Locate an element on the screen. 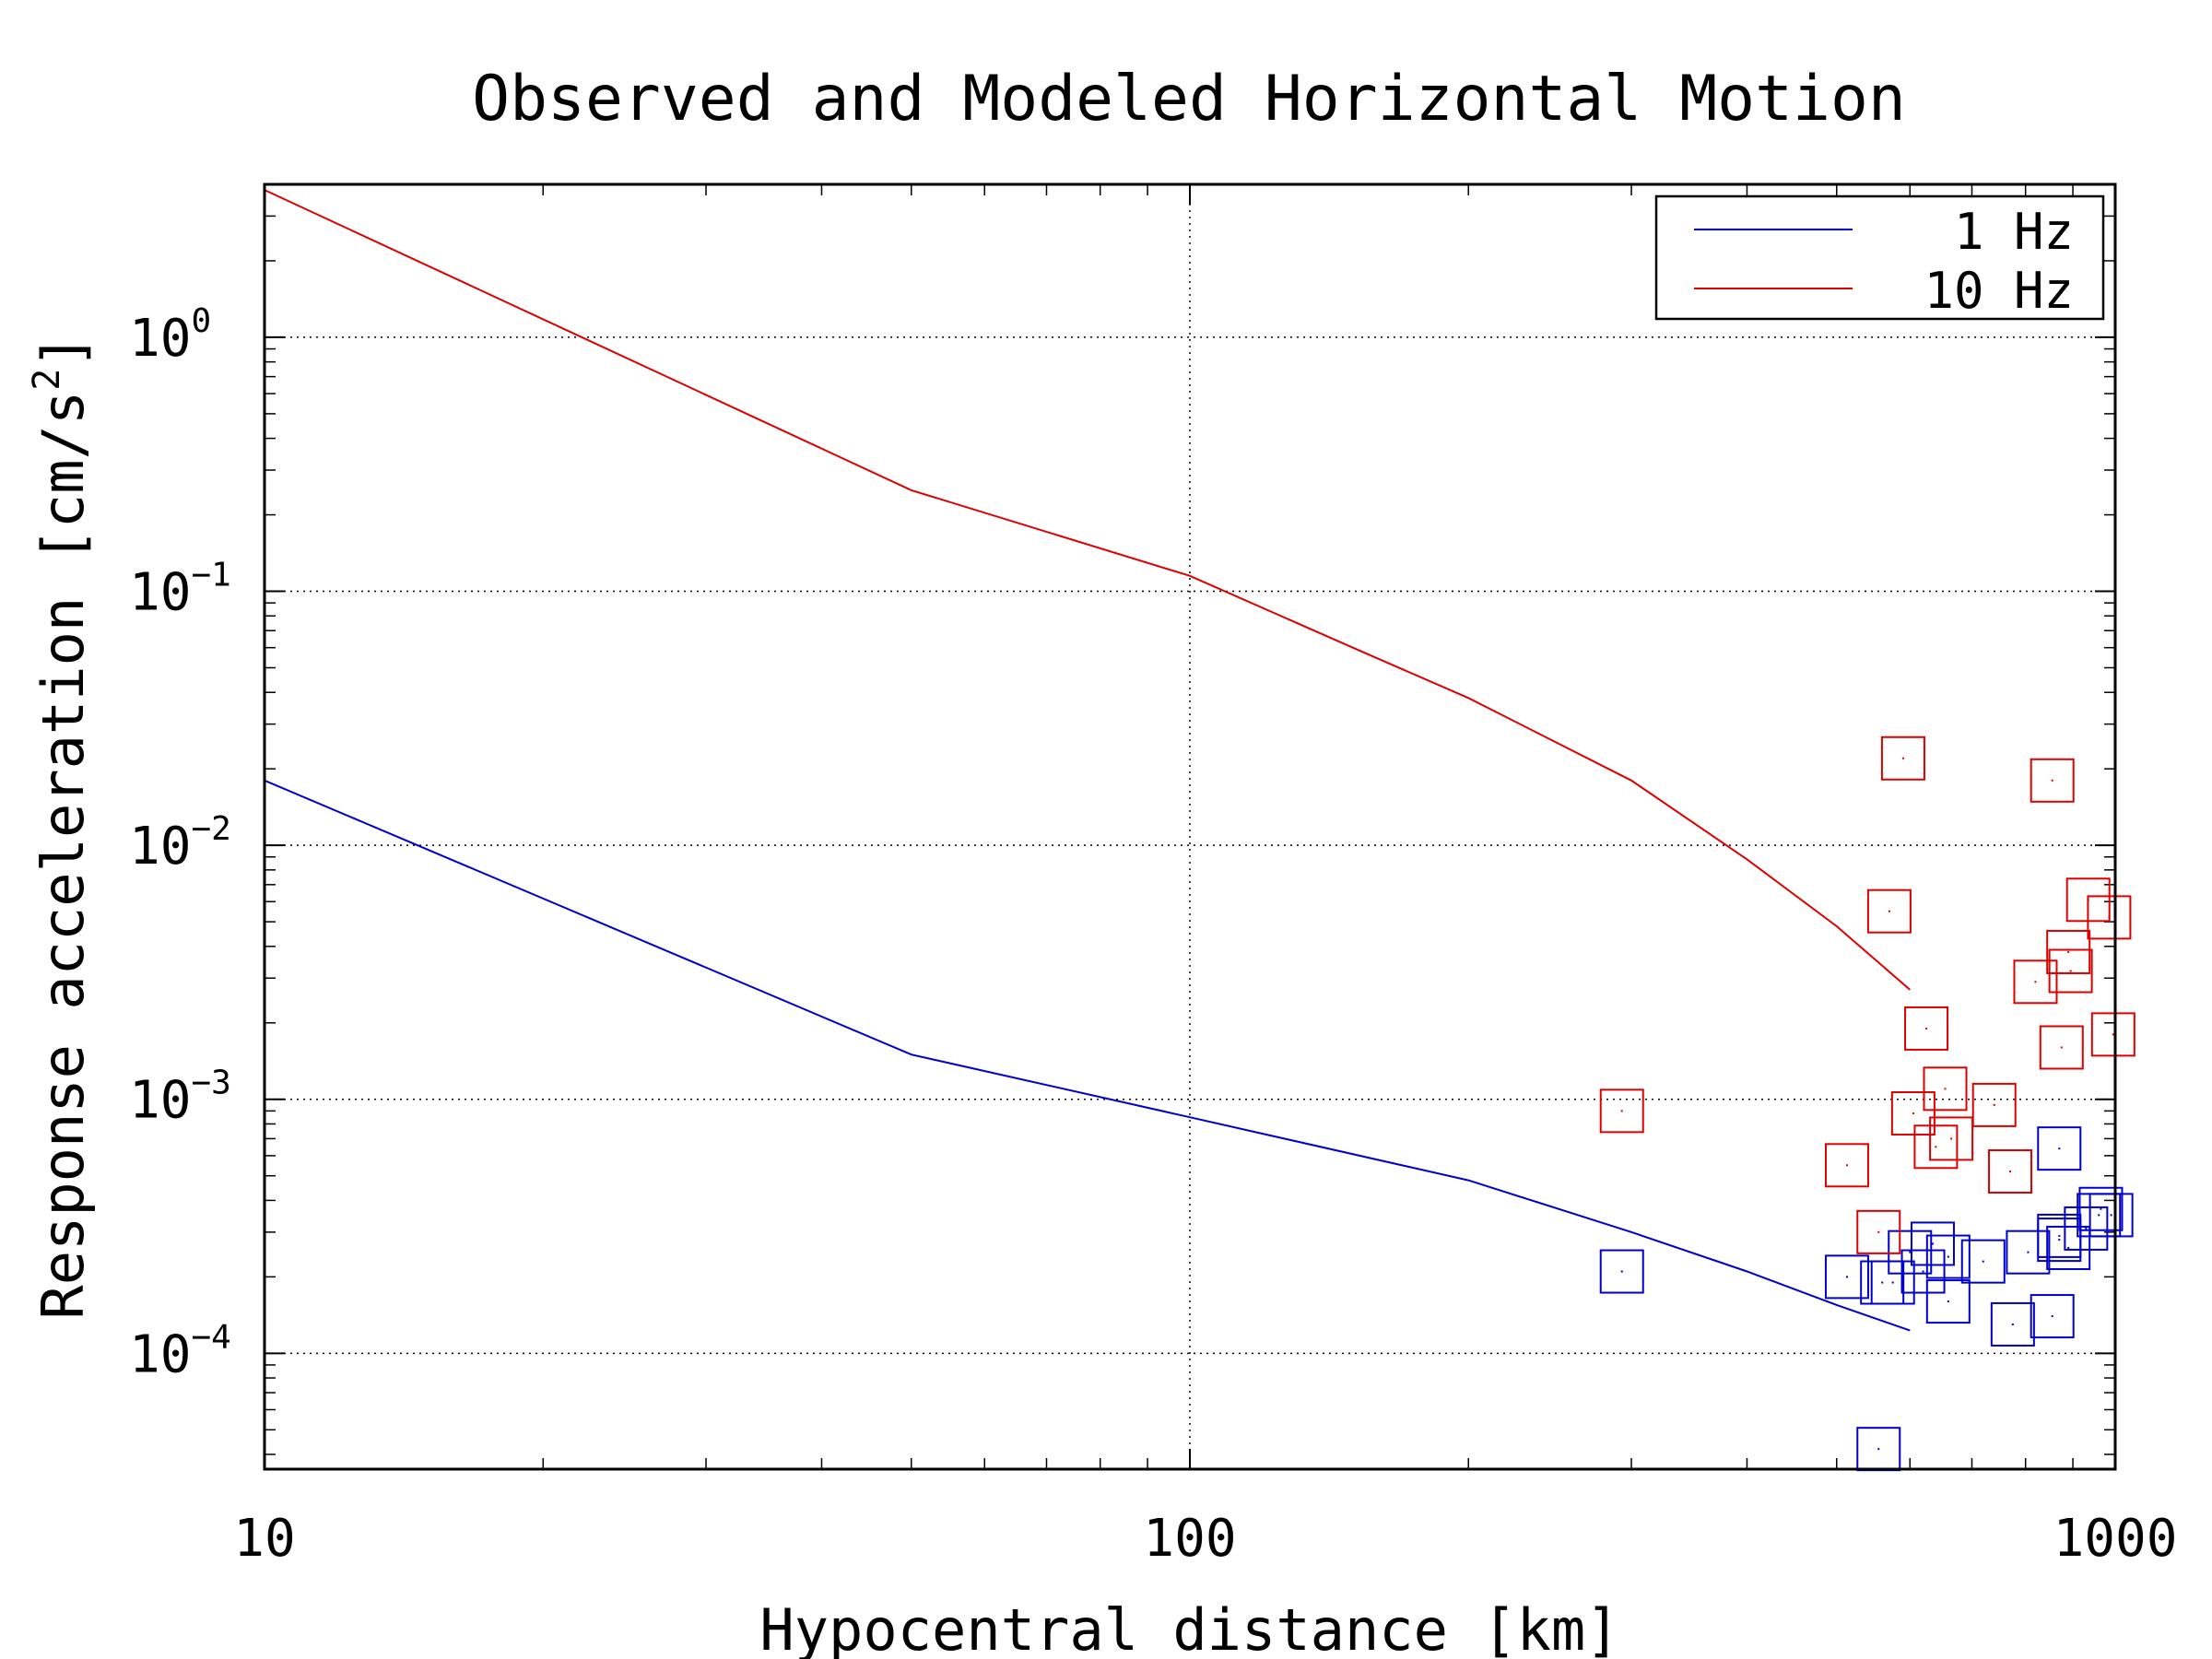 This screenshot has height=1659, width=2212. y-axis-label-close: ] is located at coordinates (63, 351).